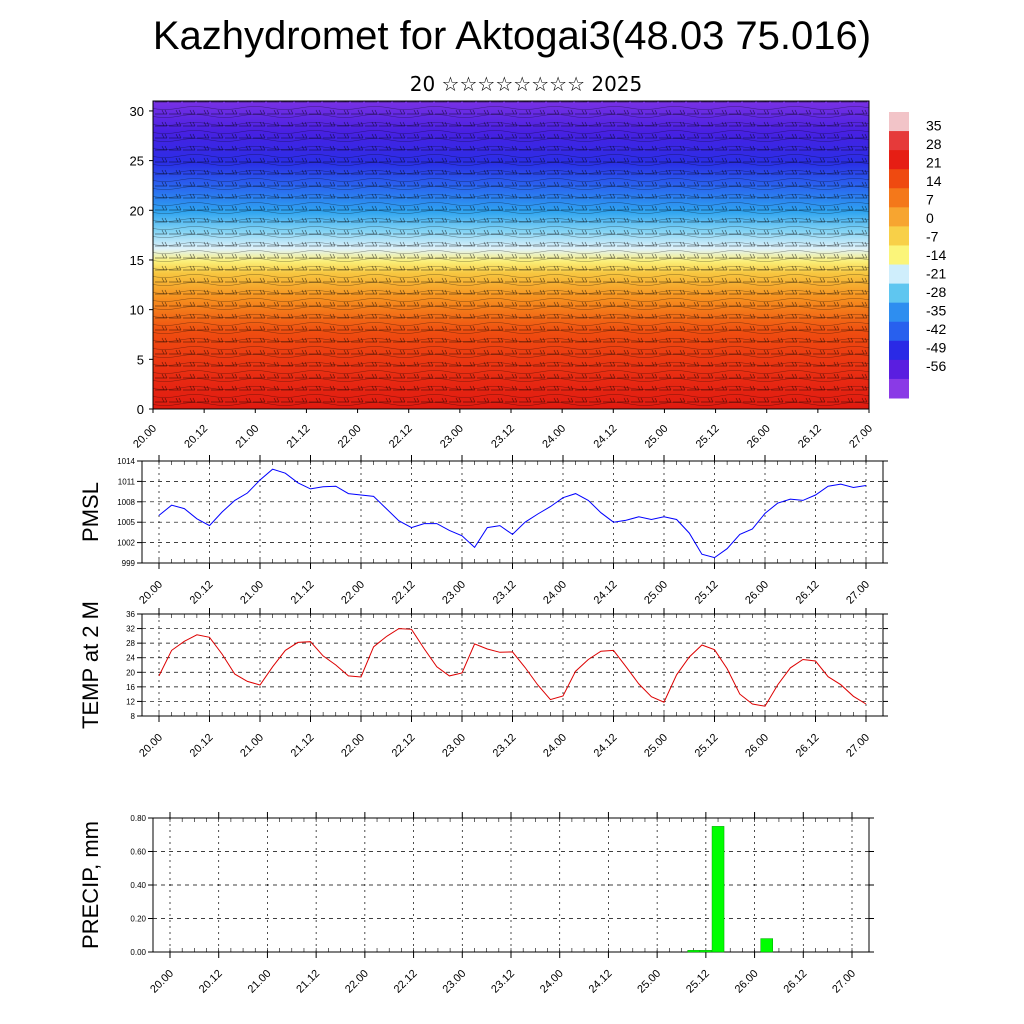 The image size is (1024, 1024). Describe the element at coordinates (126, 522) in the screenshot. I see `y-tick-label: 1005` at that location.